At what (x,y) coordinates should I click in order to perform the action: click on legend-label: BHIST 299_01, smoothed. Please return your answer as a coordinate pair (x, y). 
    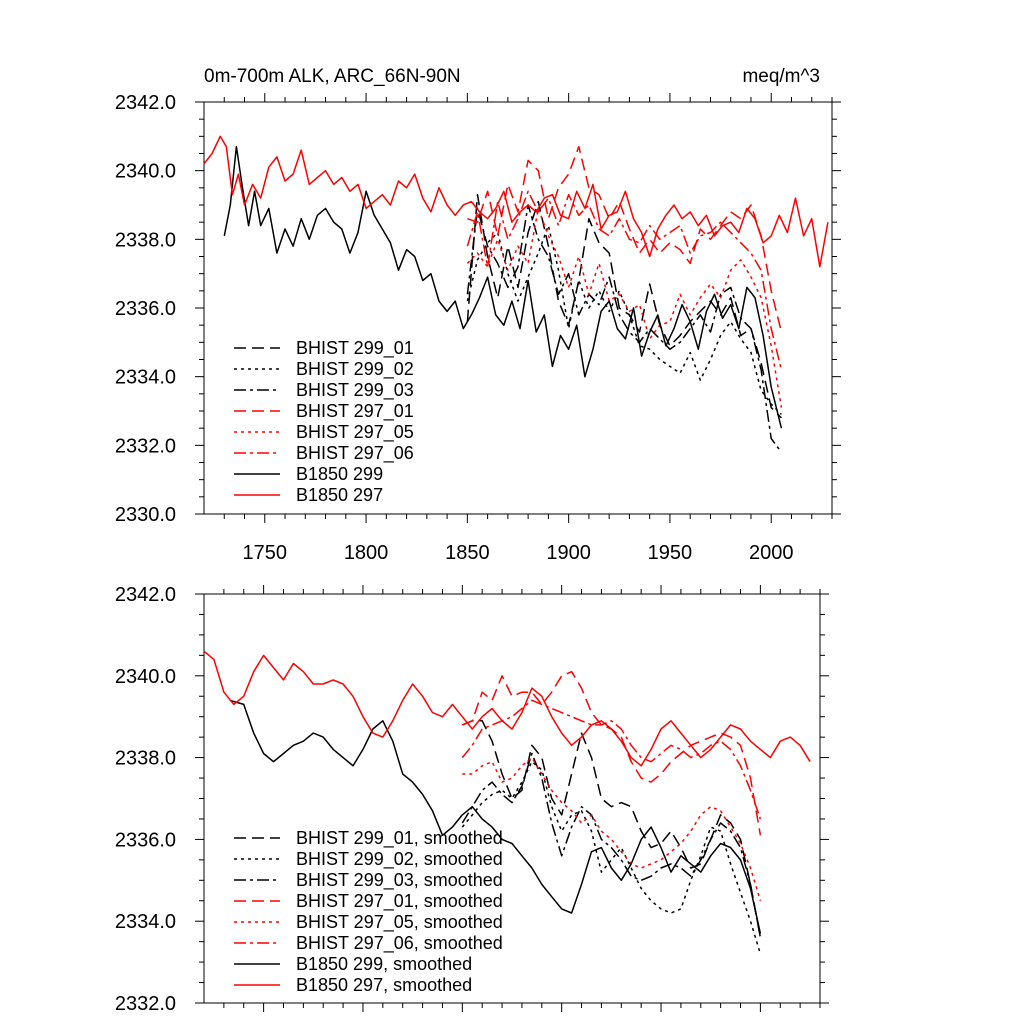
    Looking at the image, I should click on (399, 838).